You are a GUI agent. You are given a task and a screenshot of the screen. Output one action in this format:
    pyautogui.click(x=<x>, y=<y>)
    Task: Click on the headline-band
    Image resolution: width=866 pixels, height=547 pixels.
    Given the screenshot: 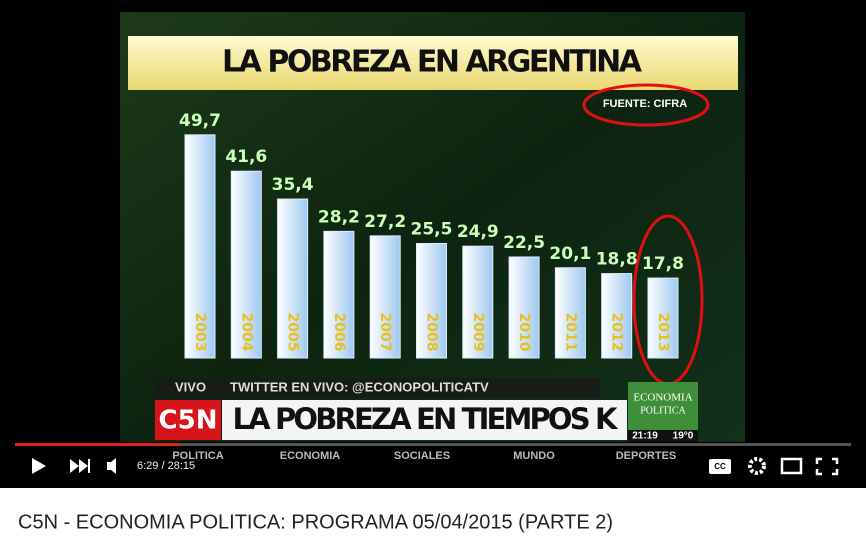 What is the action you would take?
    pyautogui.click(x=424, y=420)
    